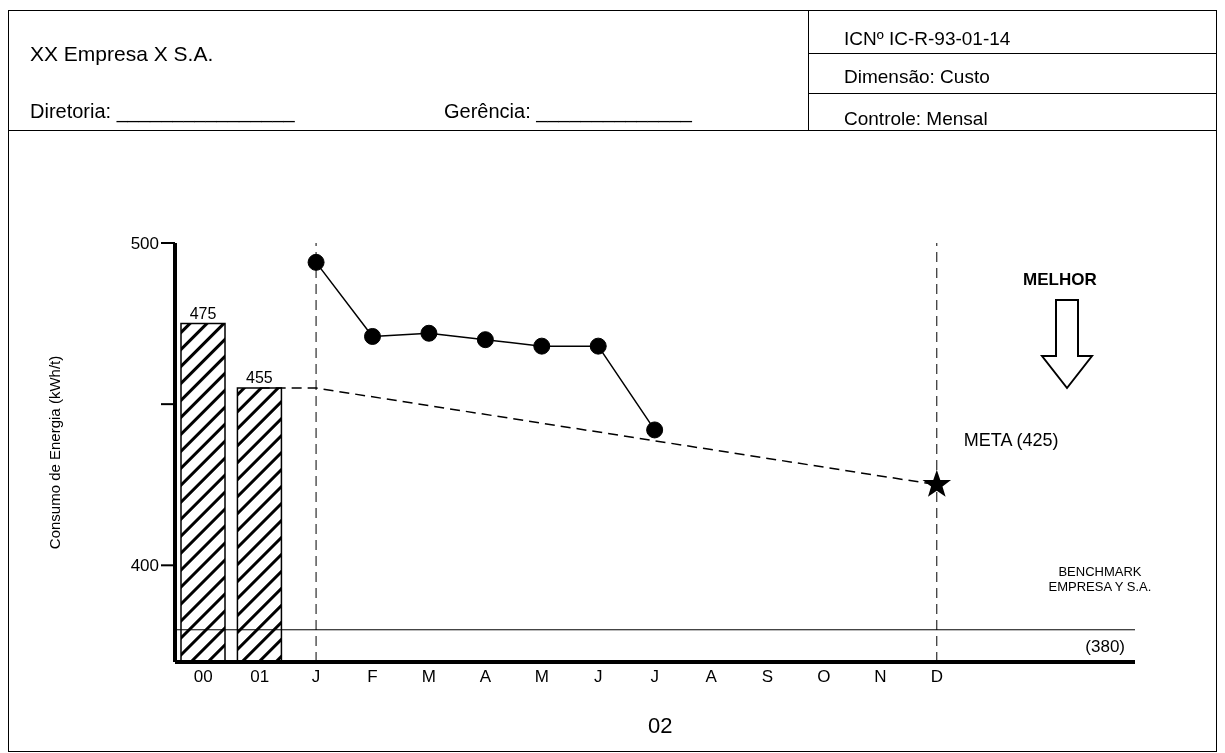 The height and width of the screenshot is (753, 1225). I want to click on text: Controle: Mensal, so click(916, 119).